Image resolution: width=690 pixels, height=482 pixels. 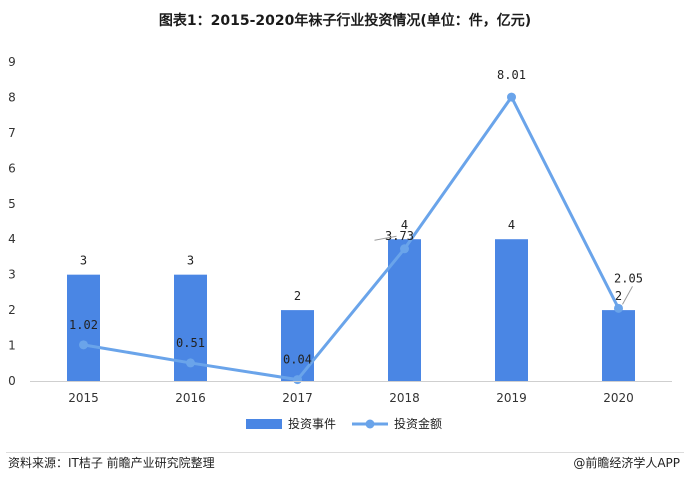 What do you see at coordinates (12, 381) in the screenshot?
I see `y-tick-label: 0` at bounding box center [12, 381].